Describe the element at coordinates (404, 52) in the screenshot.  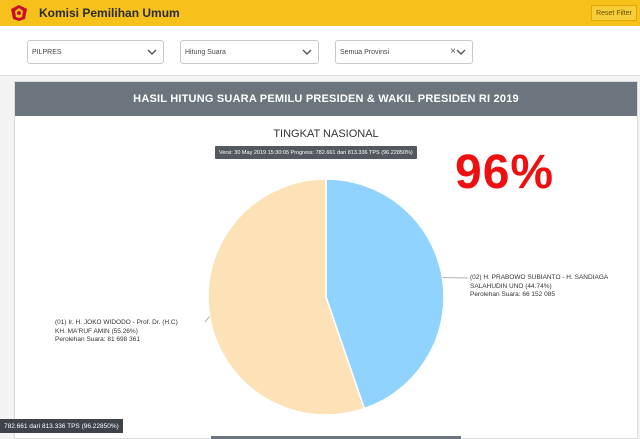
I see `province-select: Semua Provinsi ×` at that location.